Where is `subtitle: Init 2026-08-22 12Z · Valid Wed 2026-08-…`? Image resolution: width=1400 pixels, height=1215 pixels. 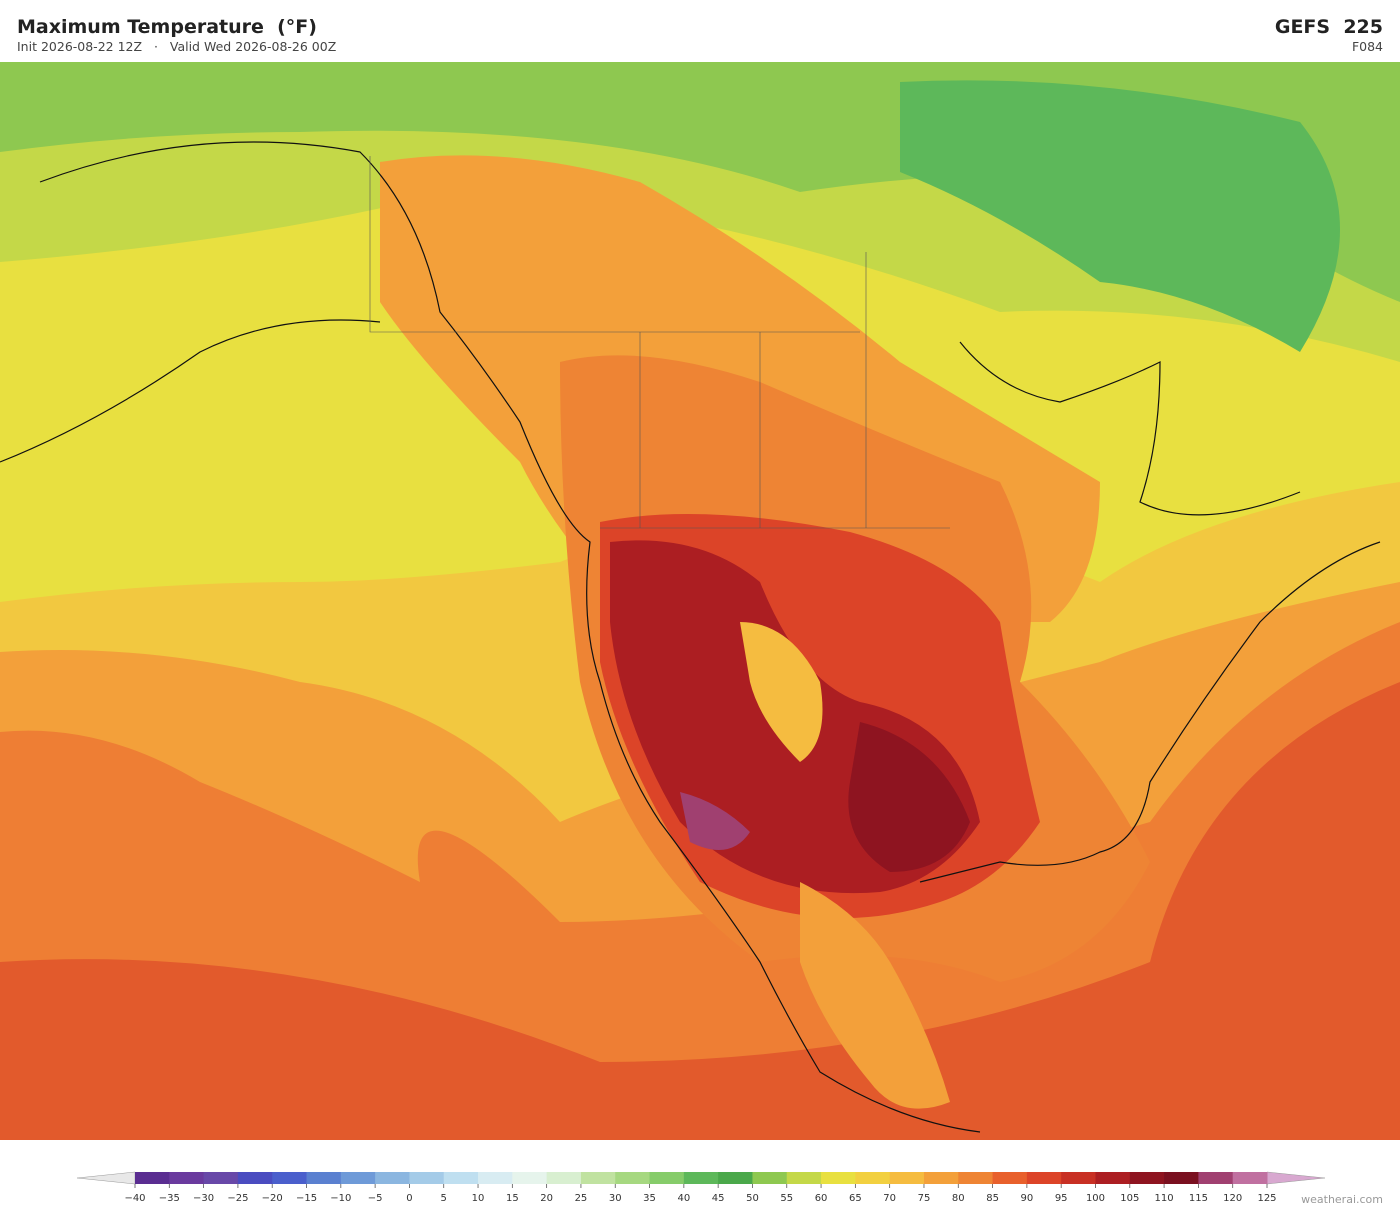 subtitle: Init 2026-08-22 12Z · Valid Wed 2026-08-… is located at coordinates (176, 46).